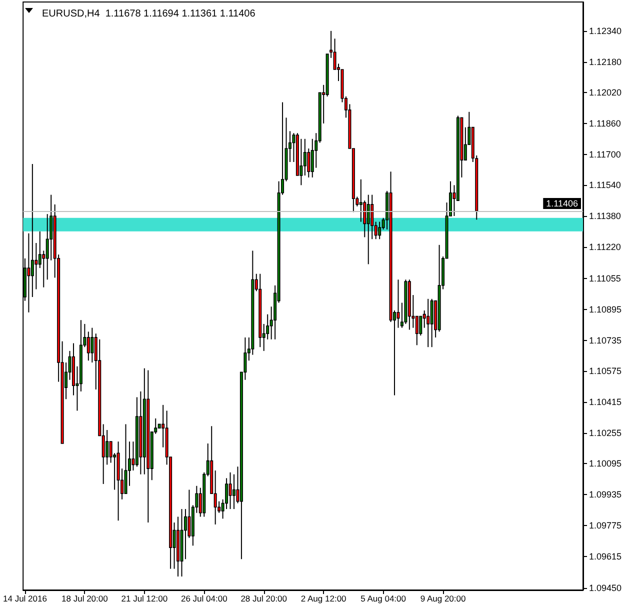 The height and width of the screenshot is (611, 625). What do you see at coordinates (149, 14) in the screenshot?
I see `text: EURUSD,H4 1.11678 1.11694 1.11361 1.11406` at bounding box center [149, 14].